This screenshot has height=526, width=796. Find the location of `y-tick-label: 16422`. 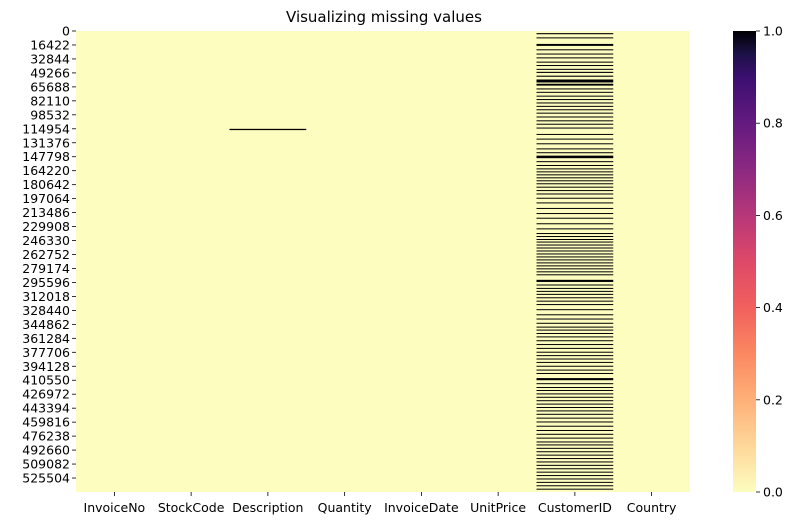

y-tick-label: 16422 is located at coordinates (50, 44).